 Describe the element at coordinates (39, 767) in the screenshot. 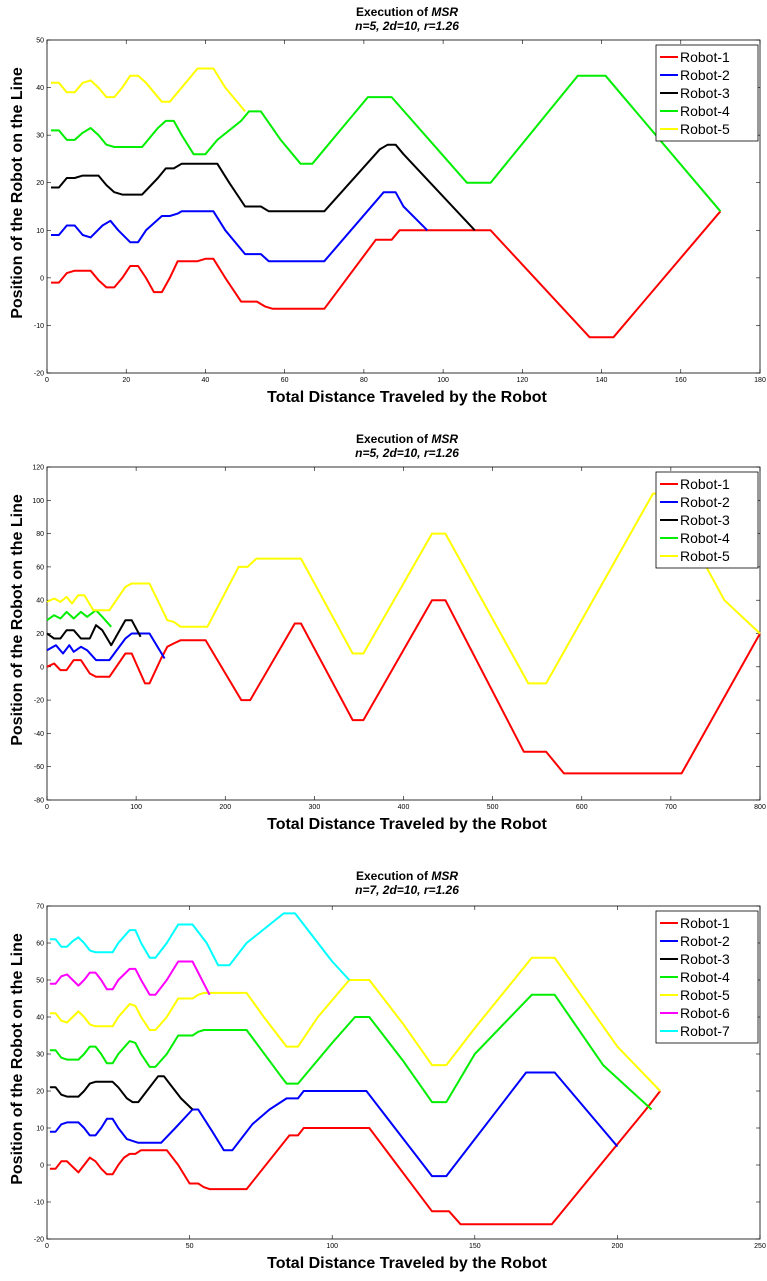

I see `y-tick-label: -60` at that location.